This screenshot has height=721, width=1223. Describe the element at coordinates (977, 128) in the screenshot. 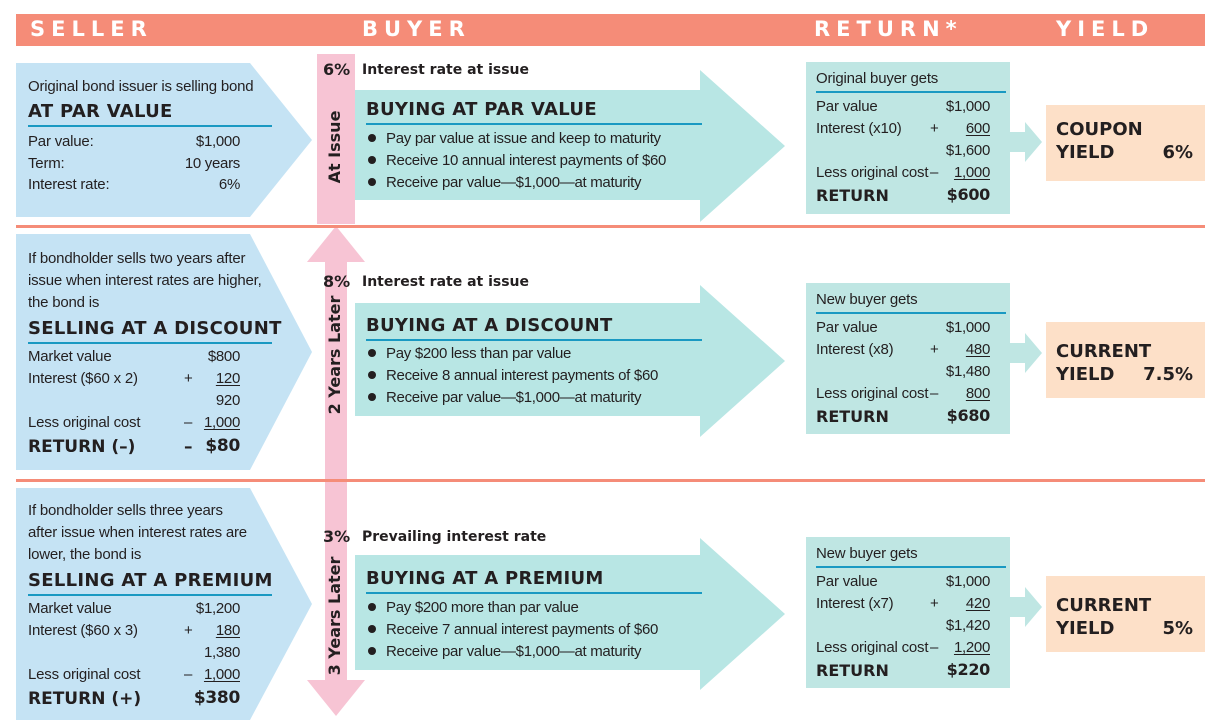

I see `return-interest-value: 600` at that location.